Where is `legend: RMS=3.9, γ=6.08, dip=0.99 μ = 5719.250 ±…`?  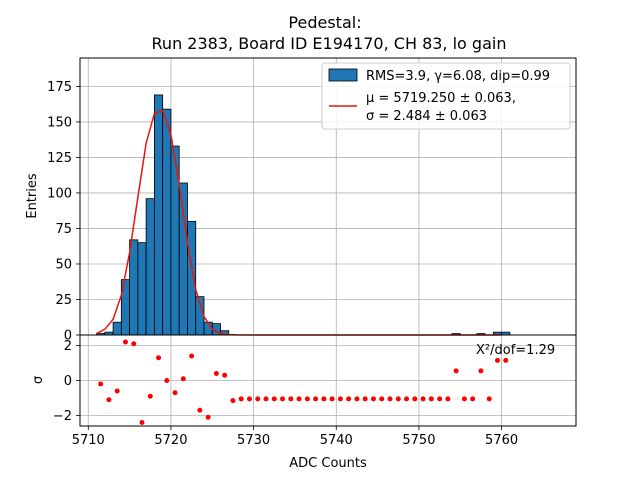
legend: RMS=3.9, γ=6.08, dip=0.99 μ = 5719.250 ±… is located at coordinates (446, 96).